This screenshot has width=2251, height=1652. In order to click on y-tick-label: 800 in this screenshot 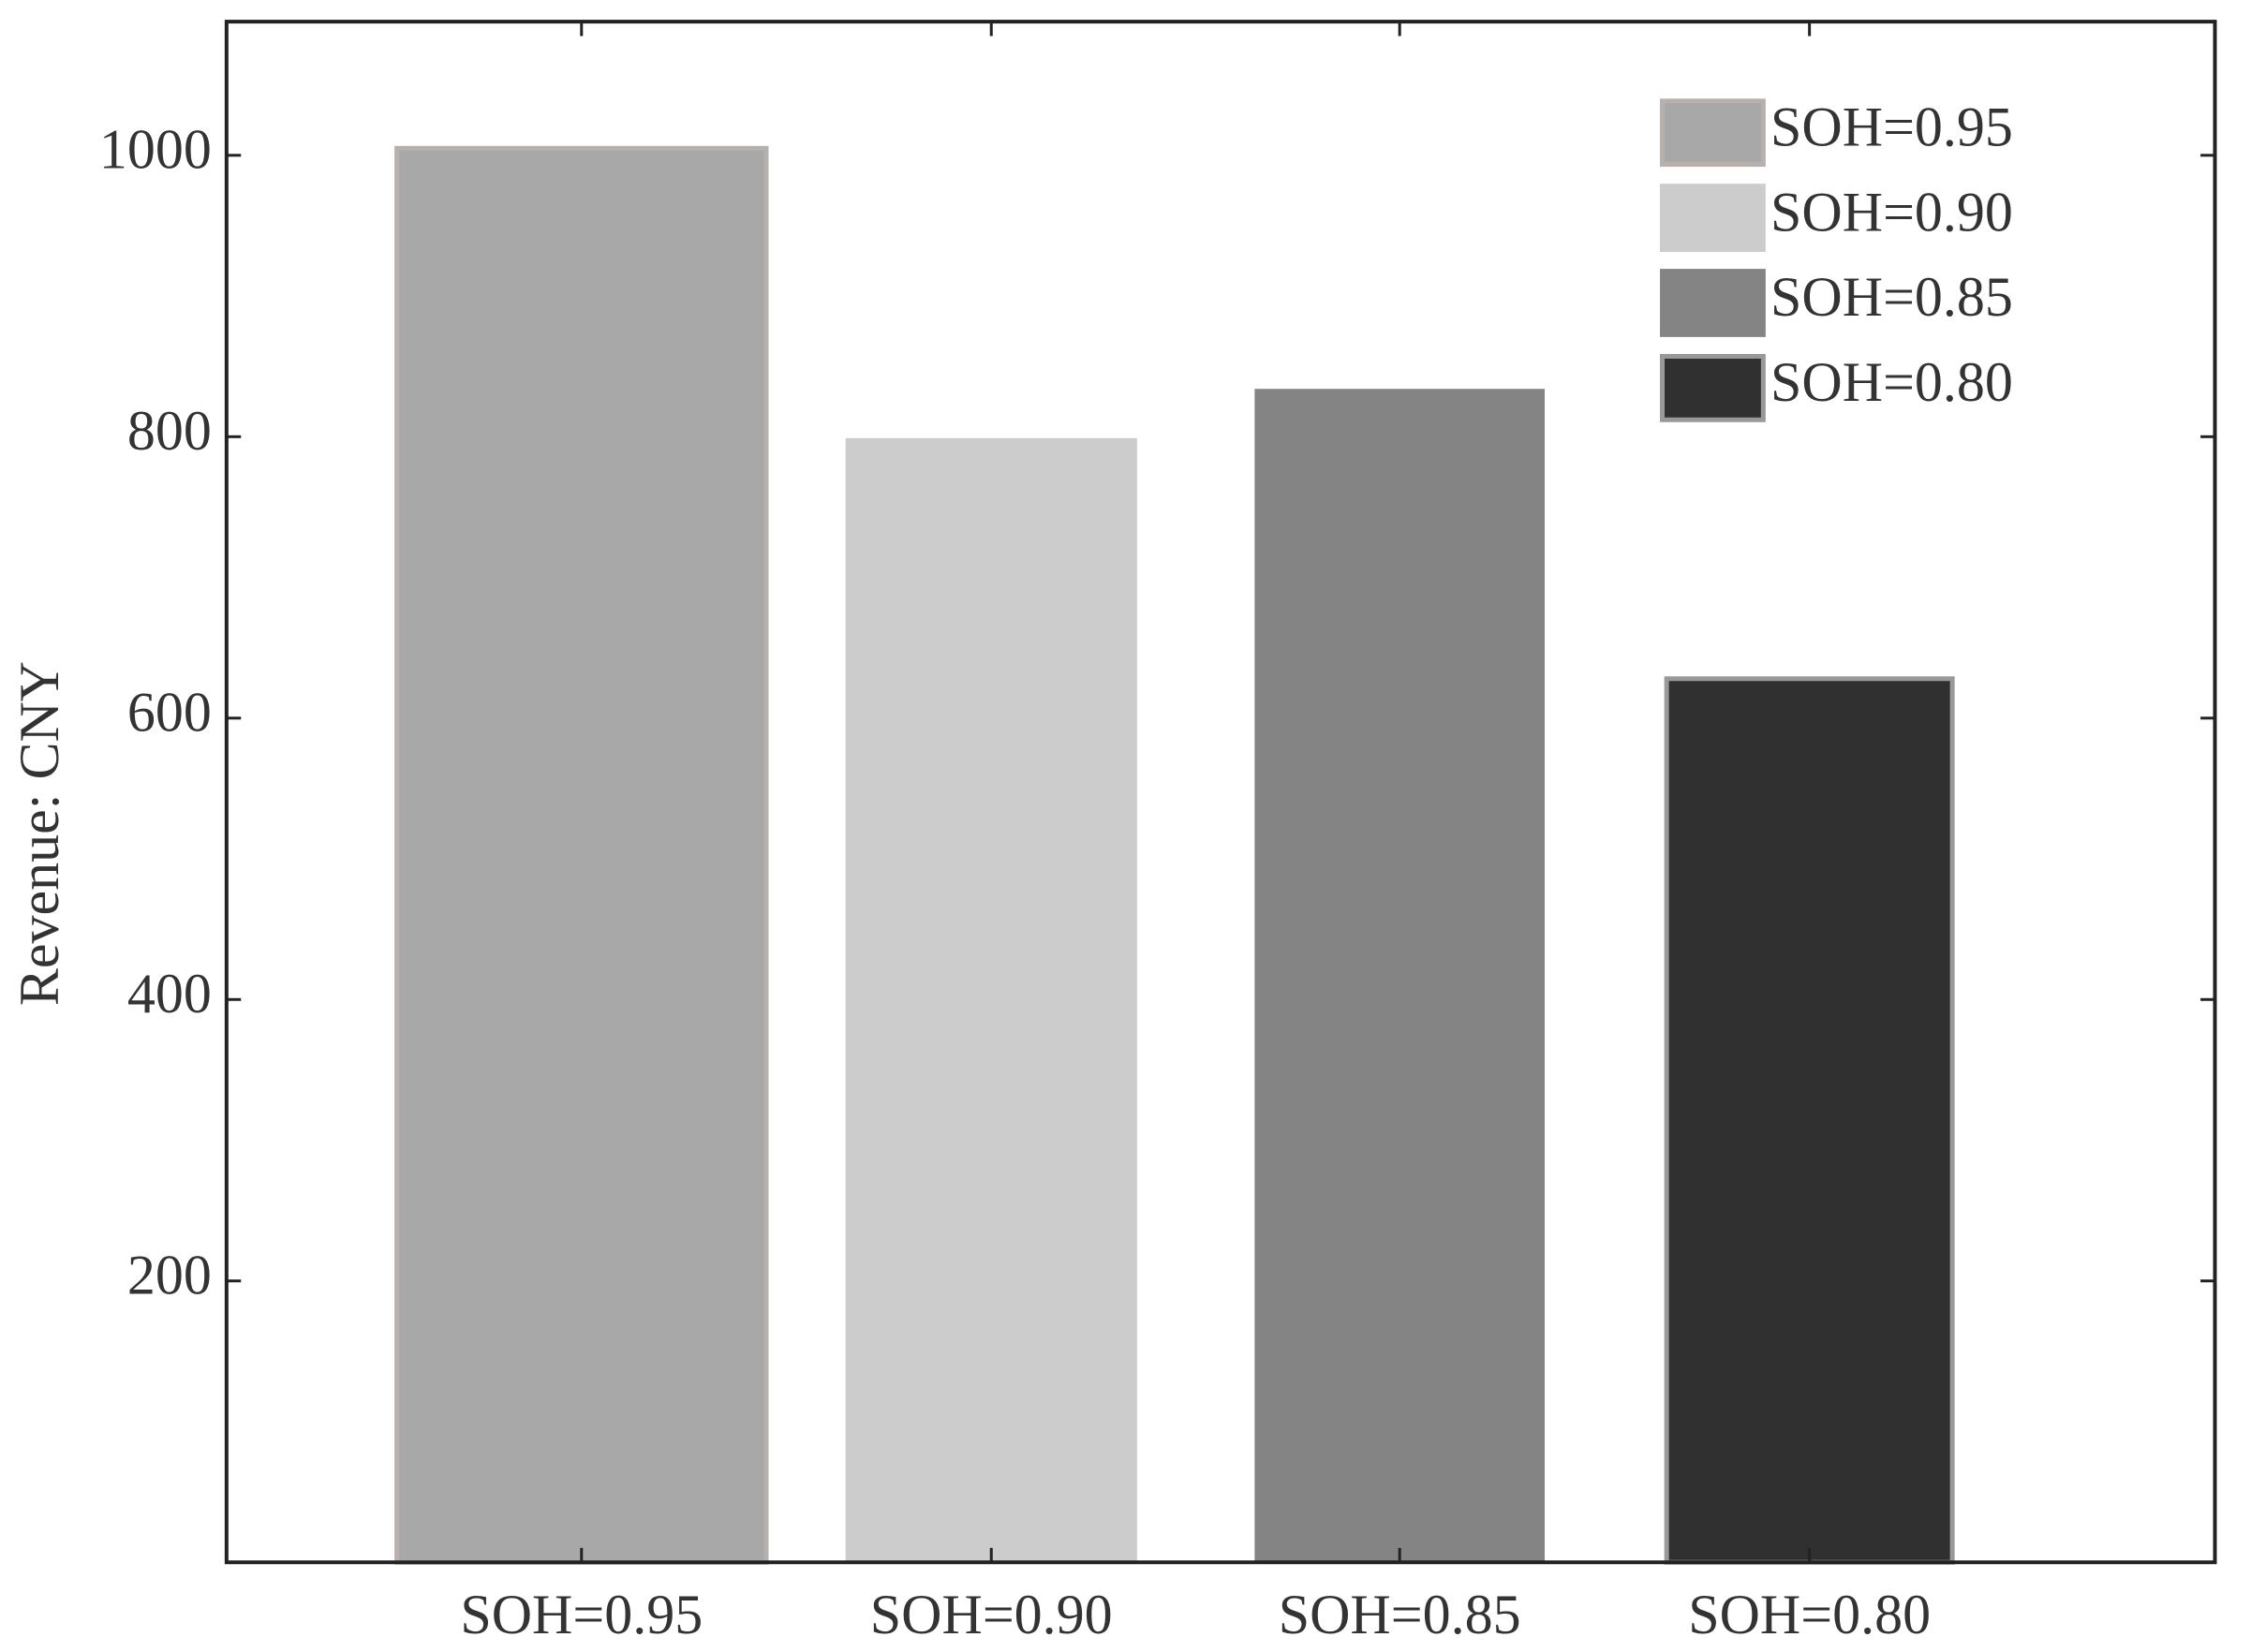, I will do `click(169, 431)`.